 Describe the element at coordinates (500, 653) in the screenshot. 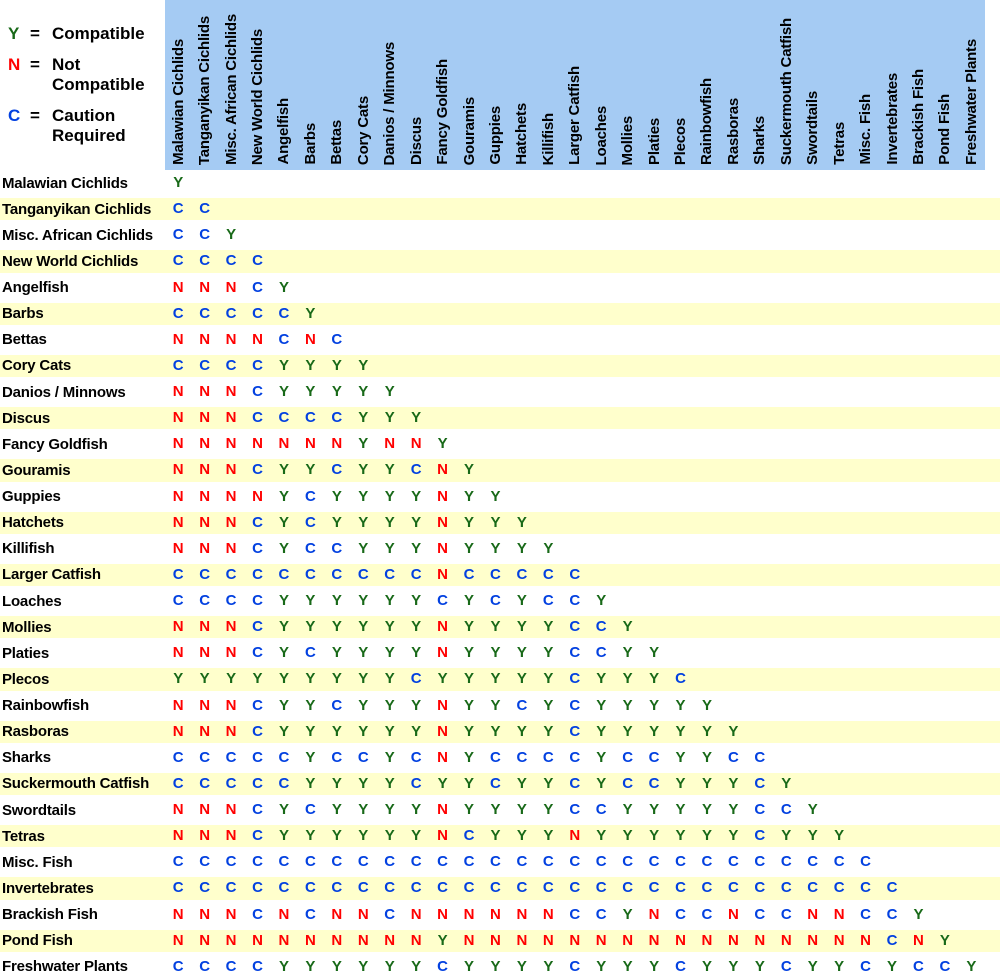

I see `matrix-row: Platies N N N C Y C Y Y Y Y N Y Y Y Y C C Y Y` at that location.